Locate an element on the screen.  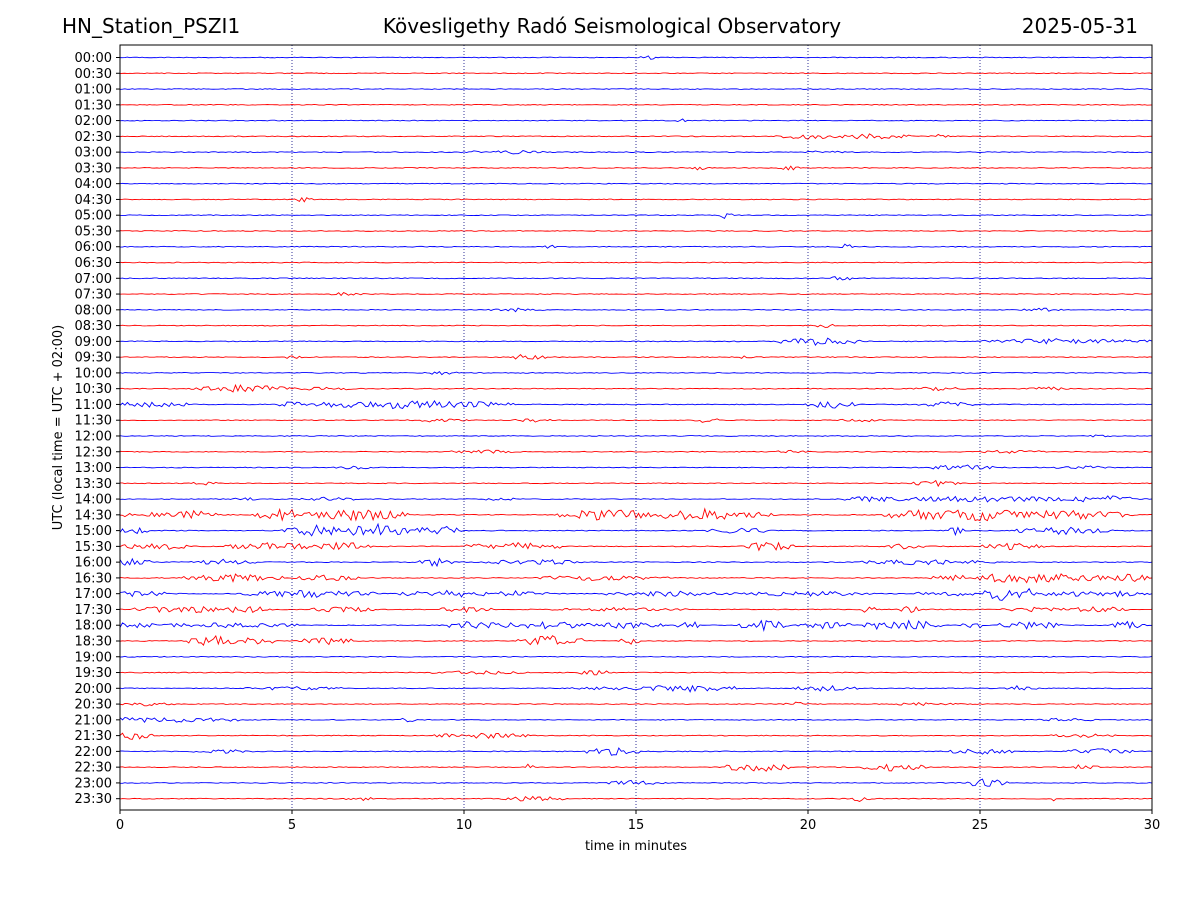
y-tick-label: 11:30 is located at coordinates (93, 421).